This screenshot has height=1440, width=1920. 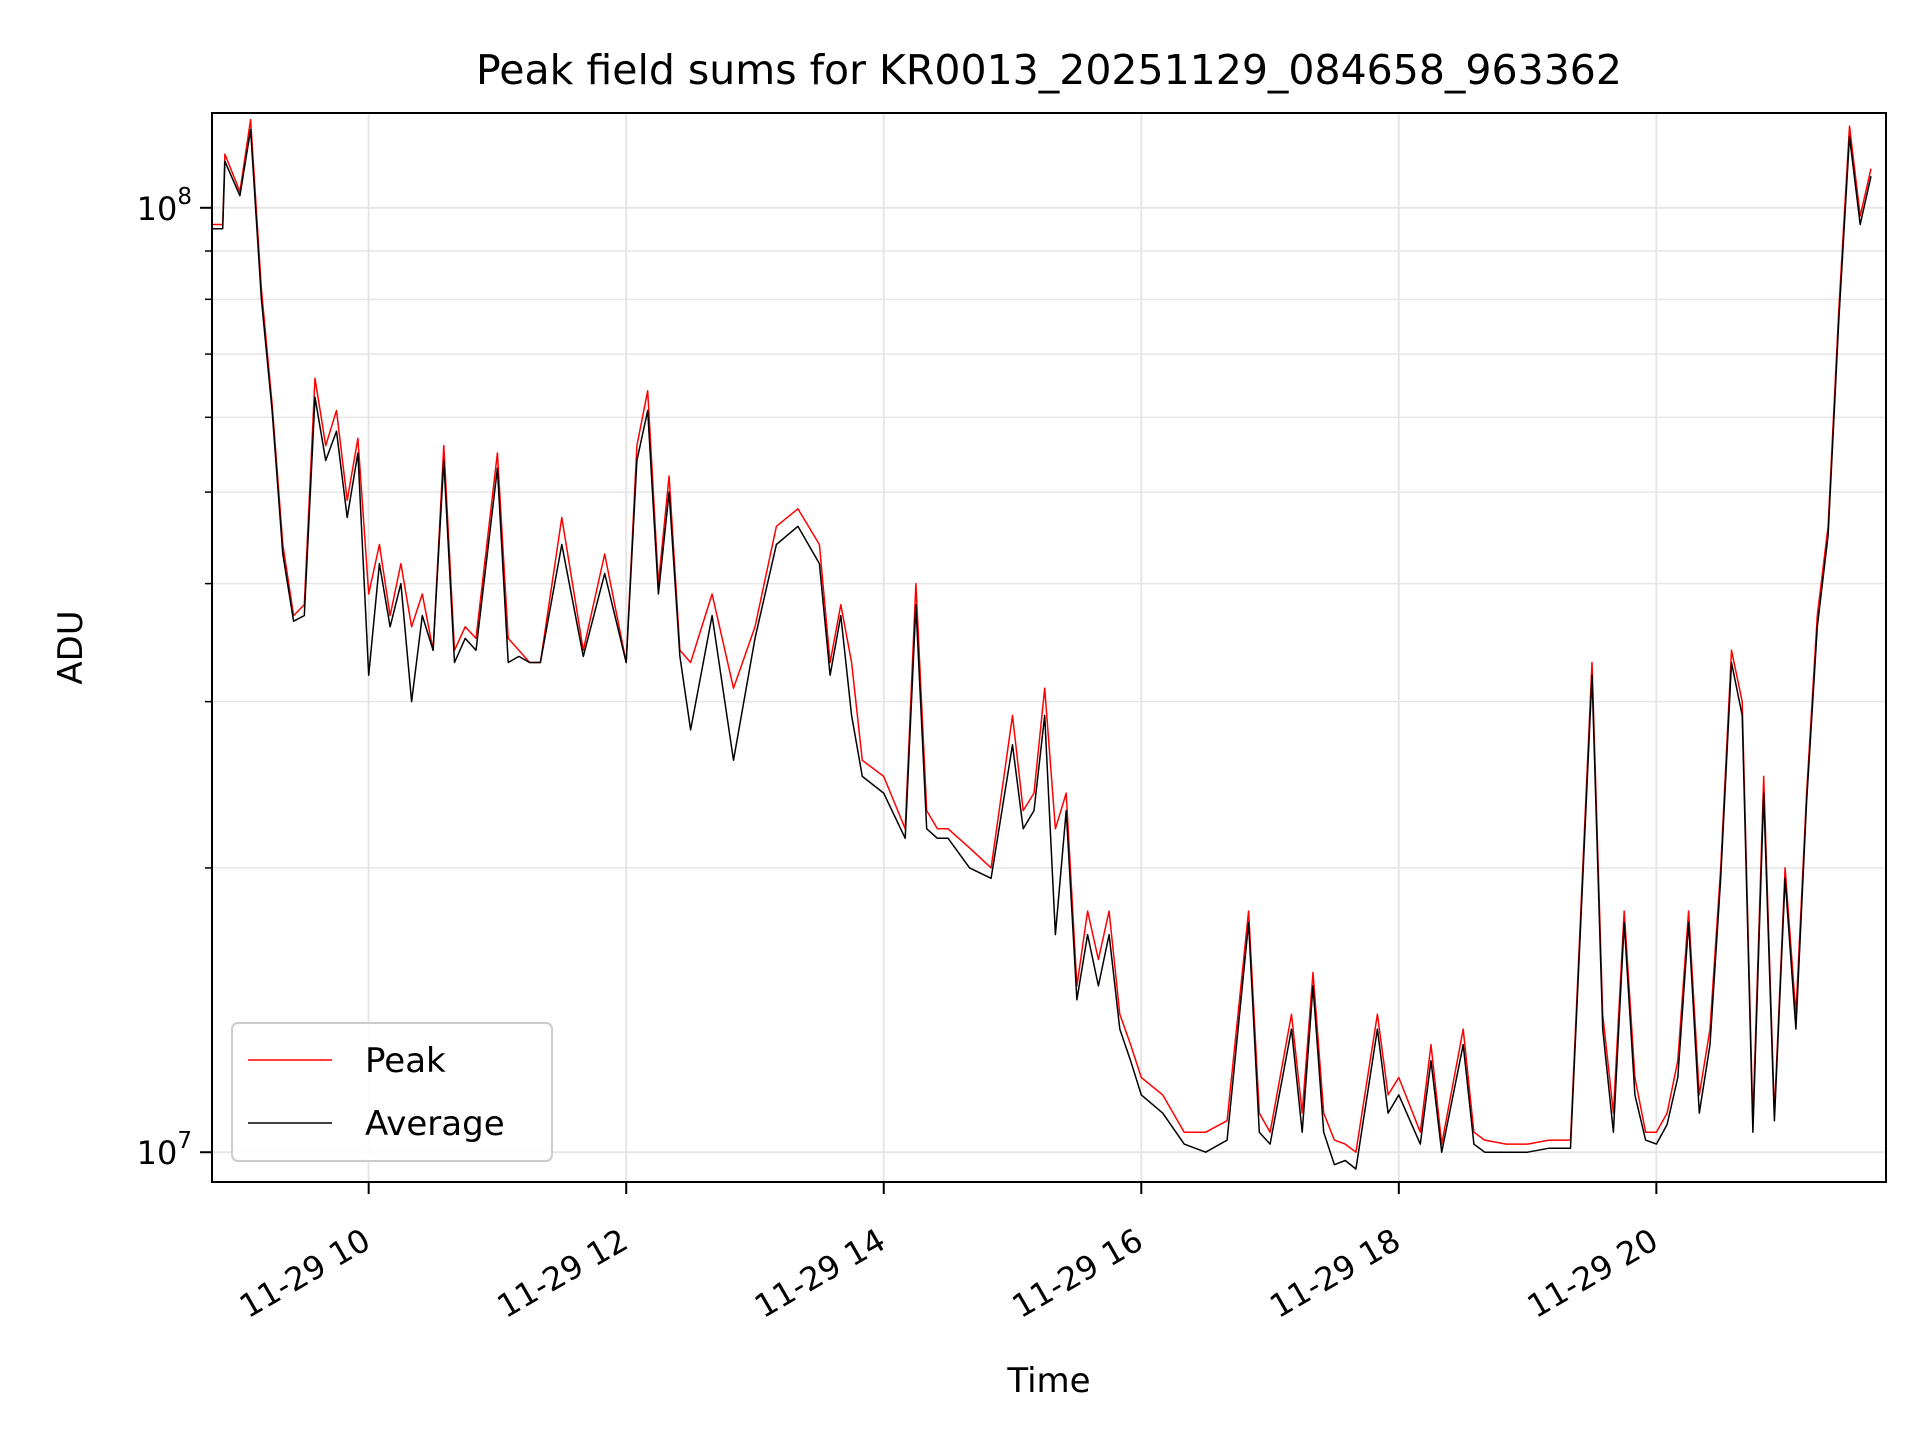 What do you see at coordinates (71, 647) in the screenshot?
I see `y-axis-label: ADU` at bounding box center [71, 647].